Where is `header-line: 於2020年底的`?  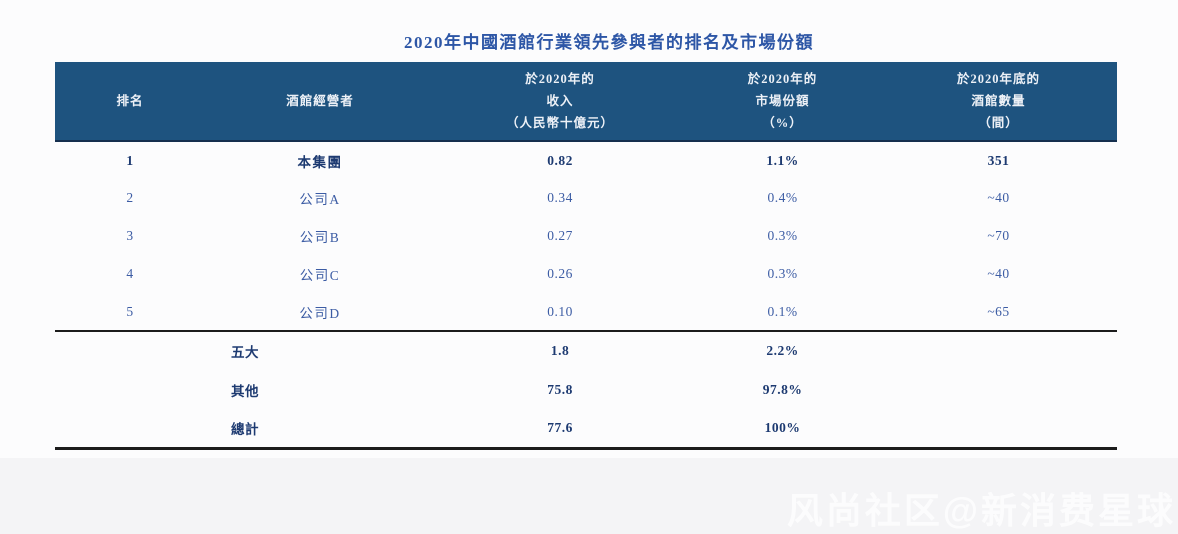
header-line: 於2020年底的 is located at coordinates (998, 79).